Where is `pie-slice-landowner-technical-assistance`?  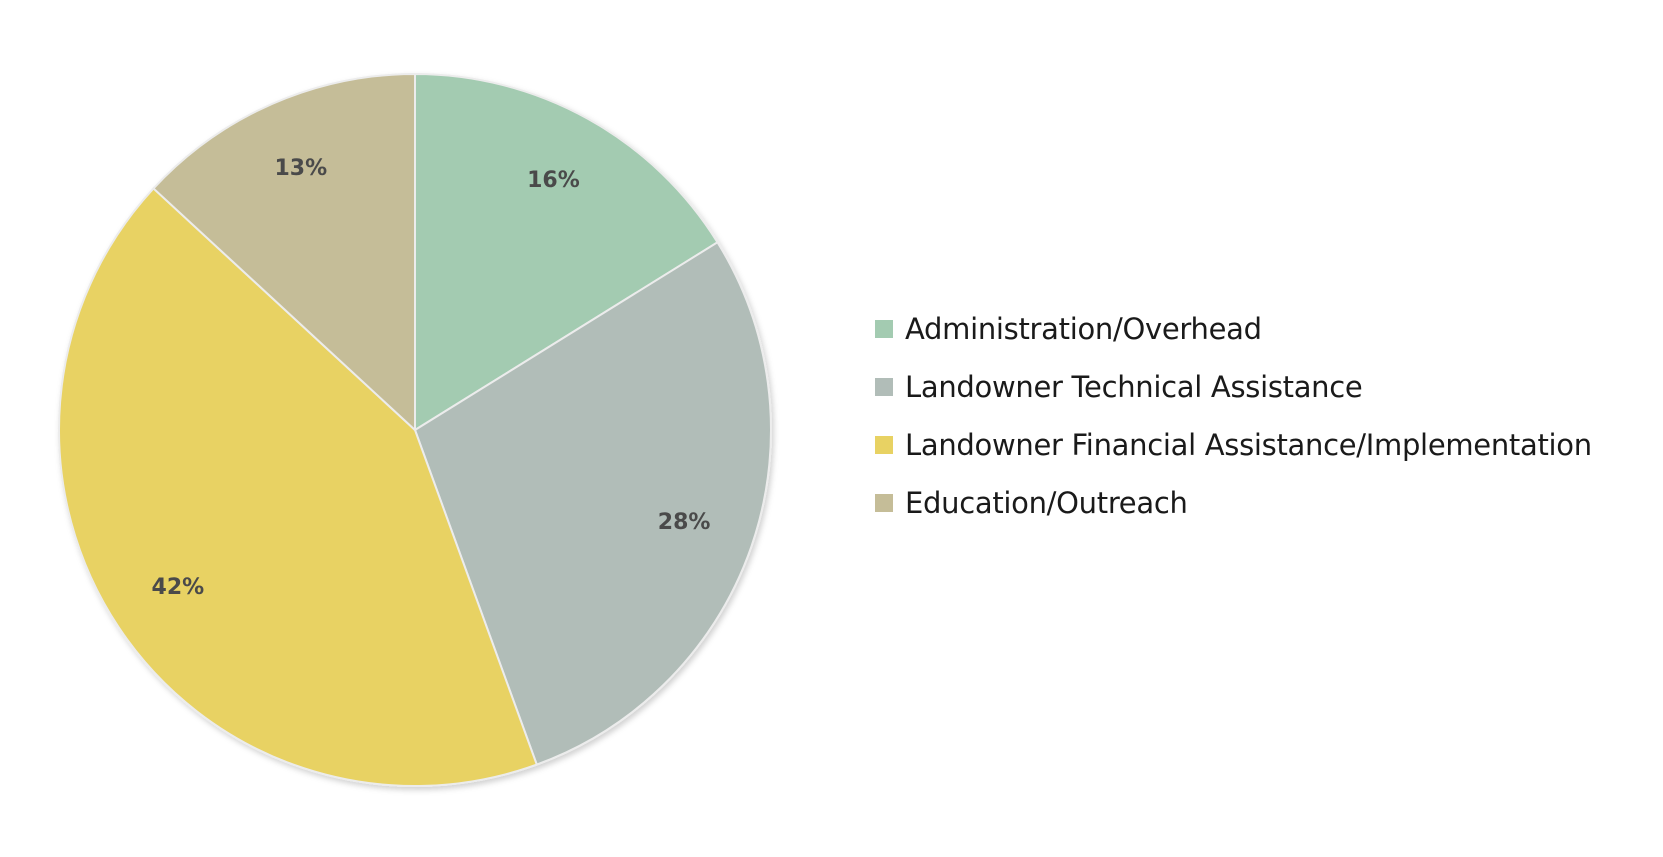 pie-slice-landowner-technical-assistance is located at coordinates (592, 503).